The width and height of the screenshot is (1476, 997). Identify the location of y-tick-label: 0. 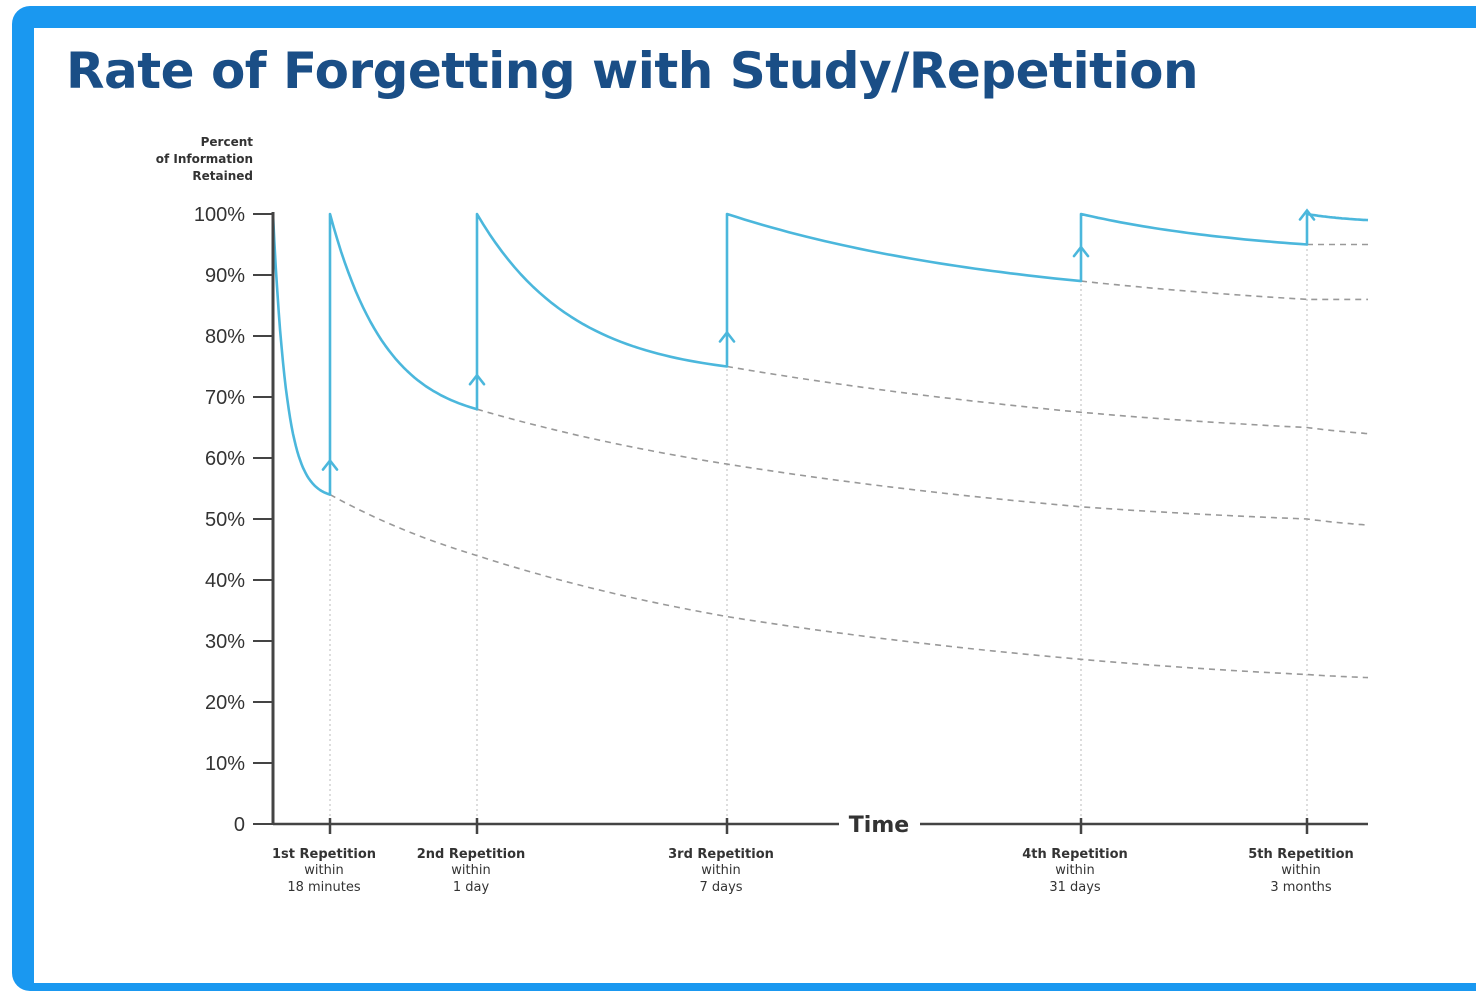
(239, 825).